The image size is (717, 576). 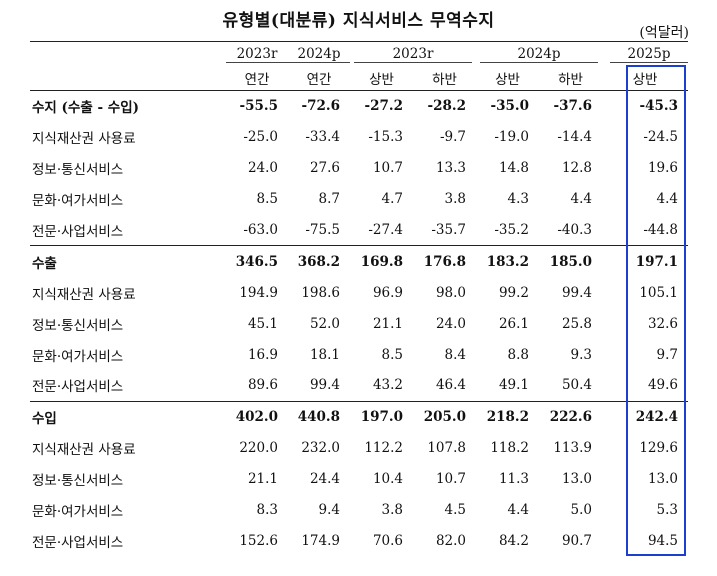 I want to click on header-row-years: 2023r 2024p 2023r 2024p 2025p, so click(x=359, y=53).